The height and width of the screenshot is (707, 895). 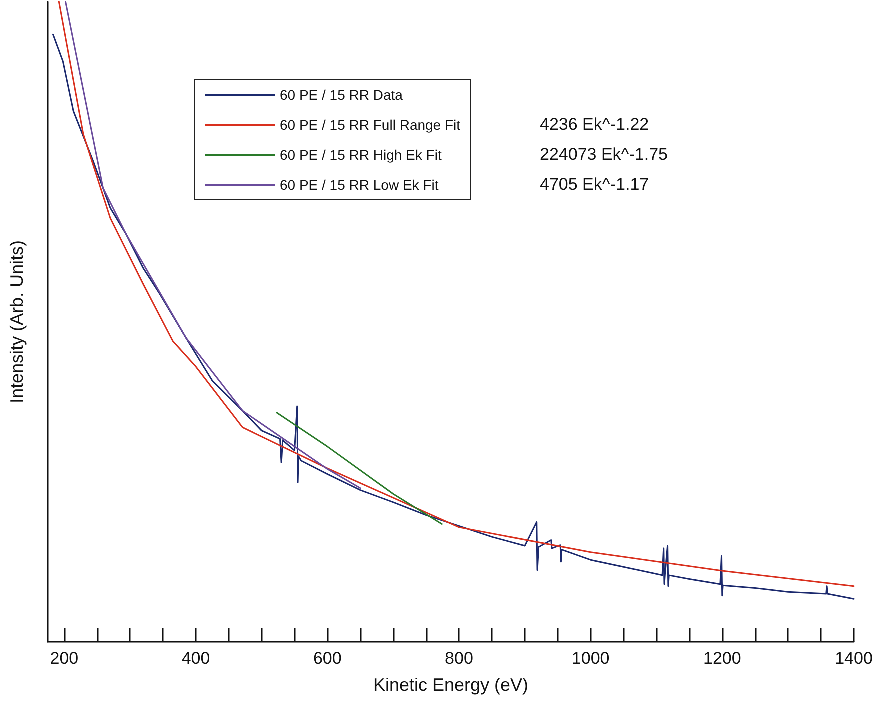 I want to click on x-tick-label: 1000, so click(x=591, y=658).